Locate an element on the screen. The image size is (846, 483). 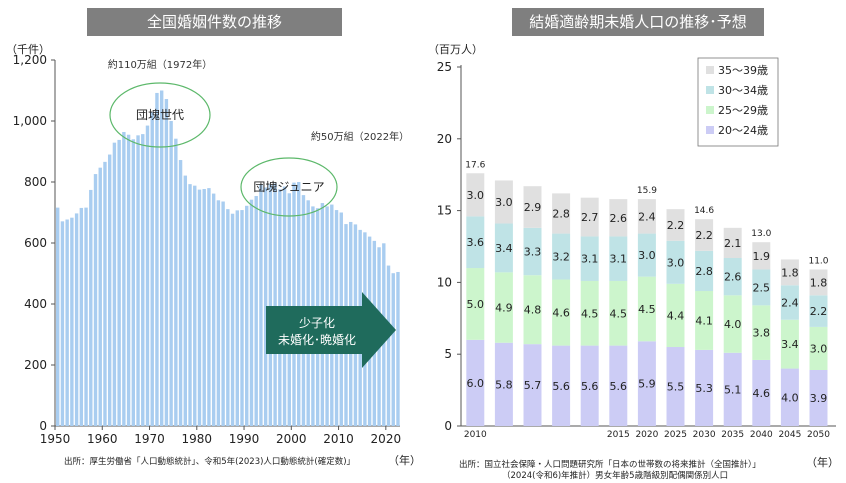
bubble-dankai is located at coordinates (160, 115).